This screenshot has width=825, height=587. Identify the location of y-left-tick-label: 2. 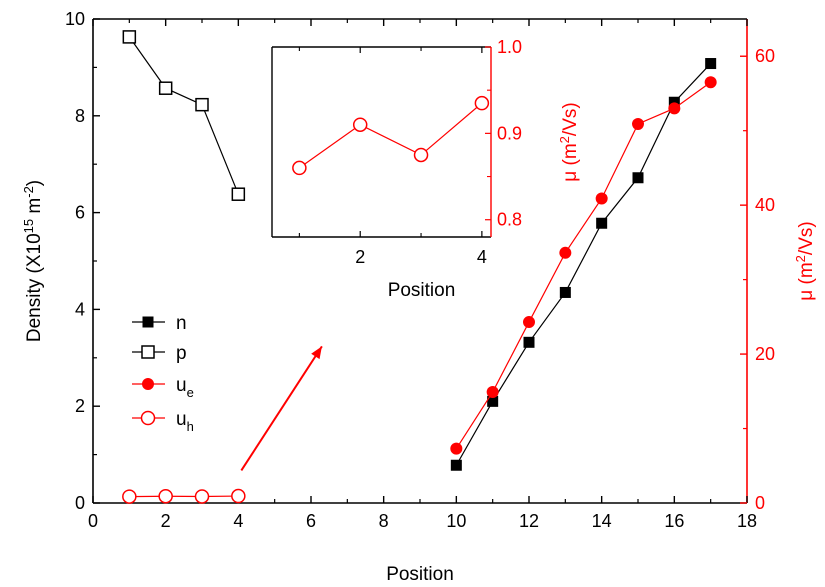
(80, 406).